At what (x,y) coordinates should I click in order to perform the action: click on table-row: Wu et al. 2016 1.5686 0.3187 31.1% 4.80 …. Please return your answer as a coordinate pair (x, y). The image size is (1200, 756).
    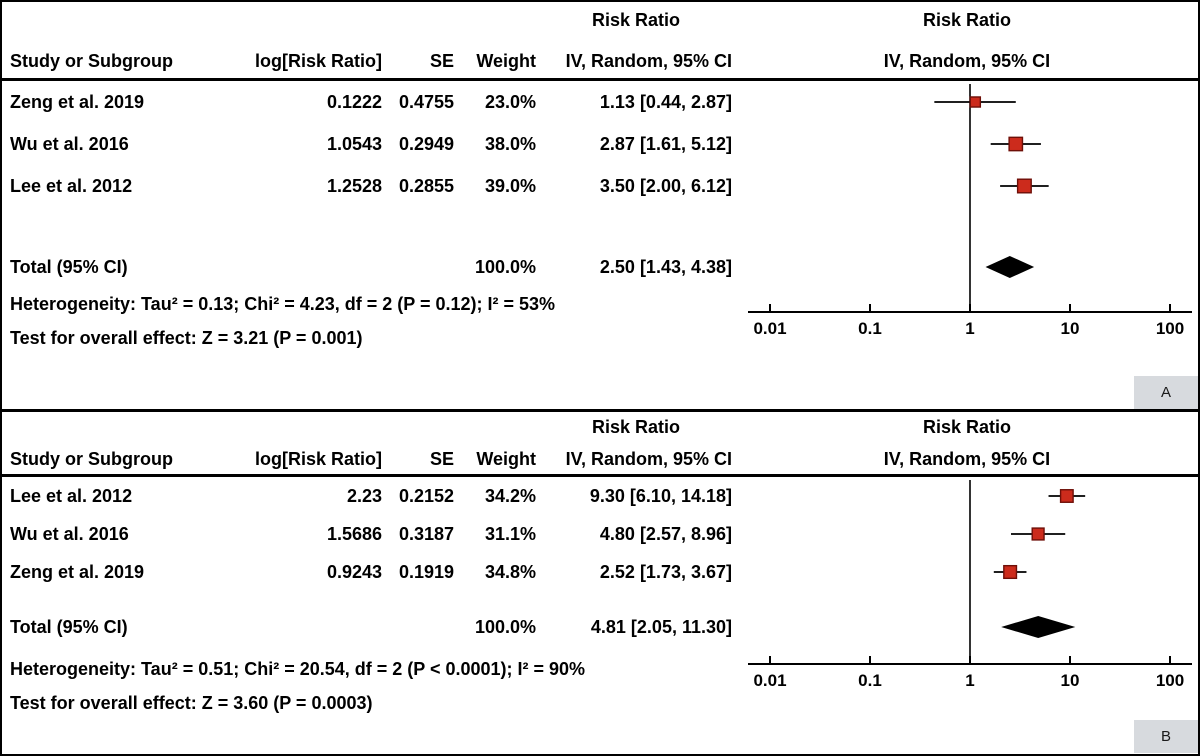
    Looking at the image, I should click on (600, 534).